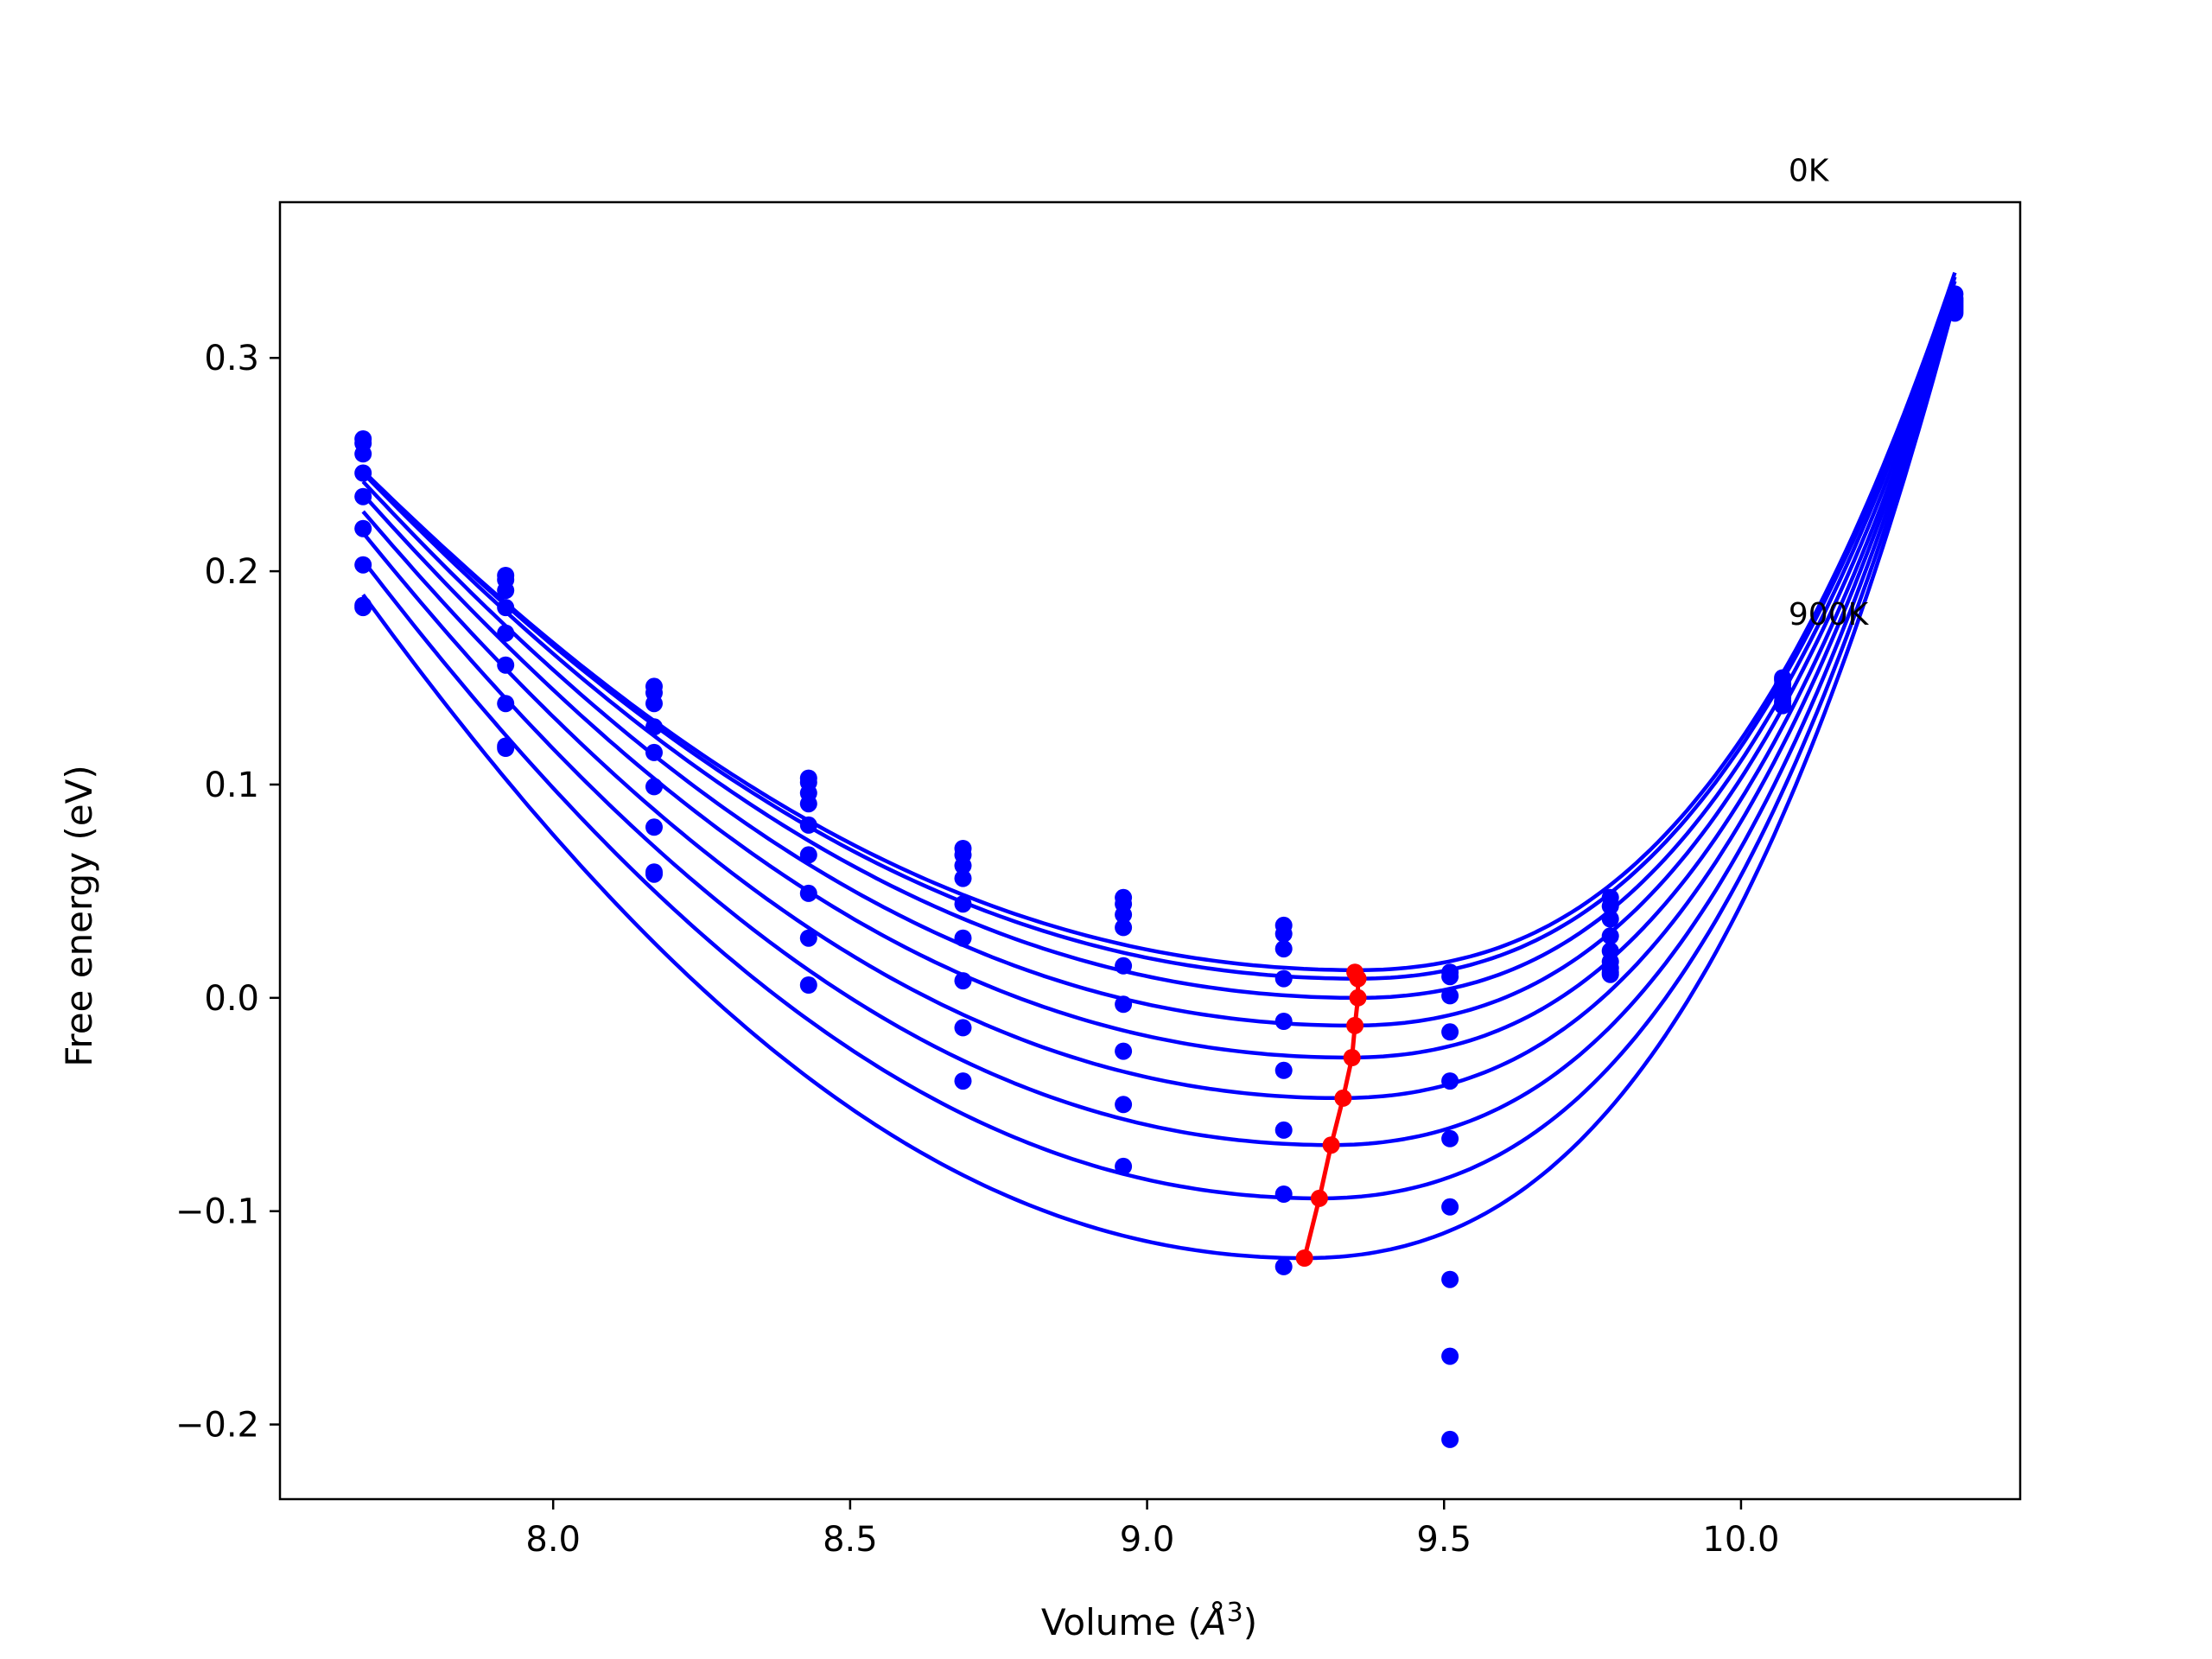 The image size is (2212, 1659). What do you see at coordinates (232, 785) in the screenshot?
I see `y-tick-label: 0.1` at bounding box center [232, 785].